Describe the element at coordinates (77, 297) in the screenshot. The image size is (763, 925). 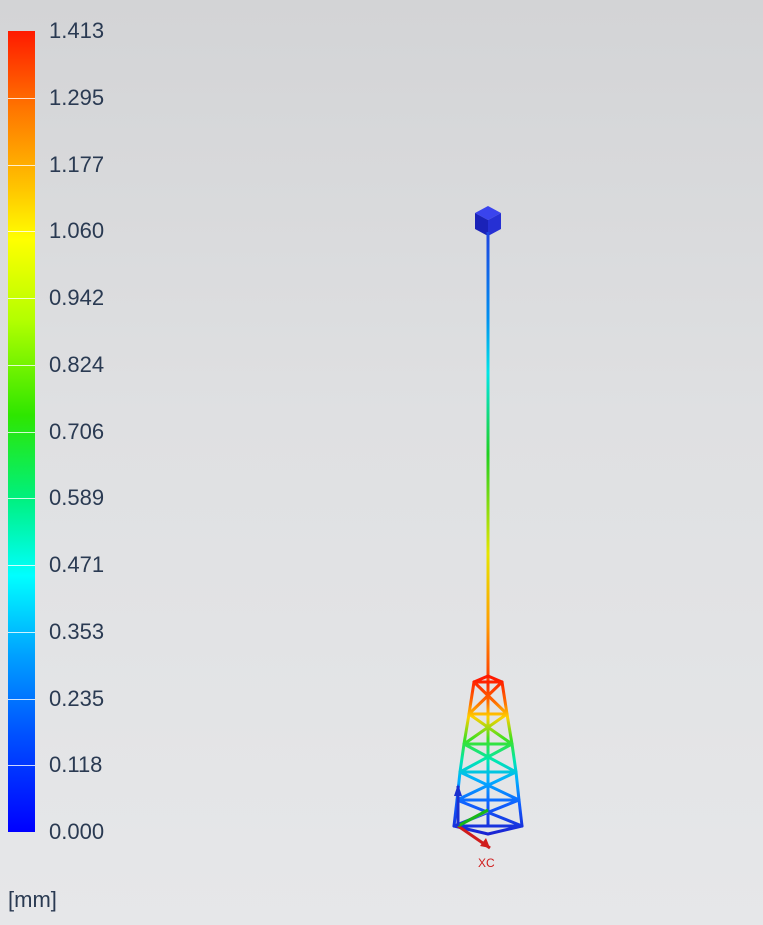
I see `legend-label: 0.942` at that location.